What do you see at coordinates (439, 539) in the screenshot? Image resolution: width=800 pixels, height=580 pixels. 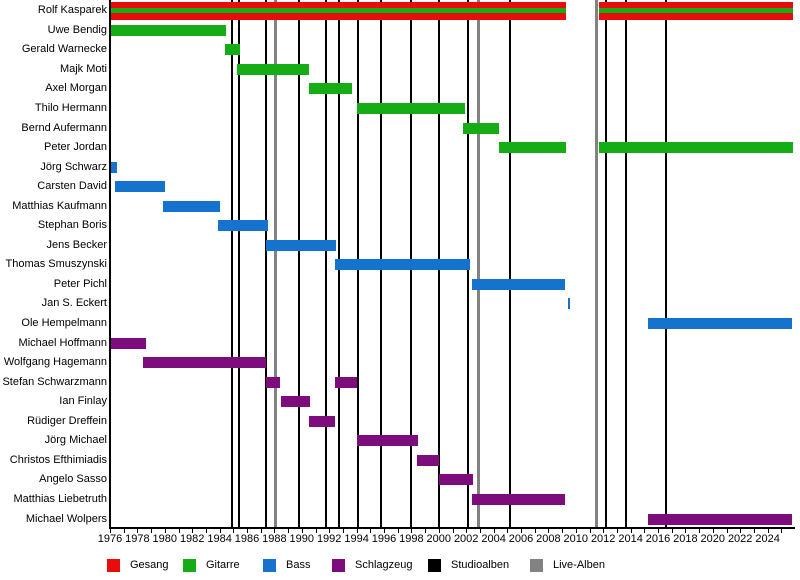 I see `axis-year-label: 2000` at bounding box center [439, 539].